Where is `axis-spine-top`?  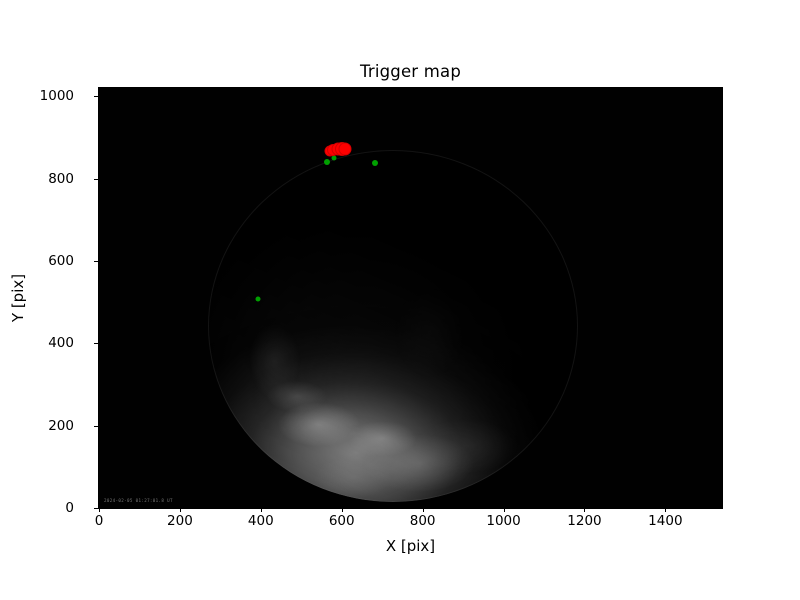
axis-spine-top is located at coordinates (410, 87).